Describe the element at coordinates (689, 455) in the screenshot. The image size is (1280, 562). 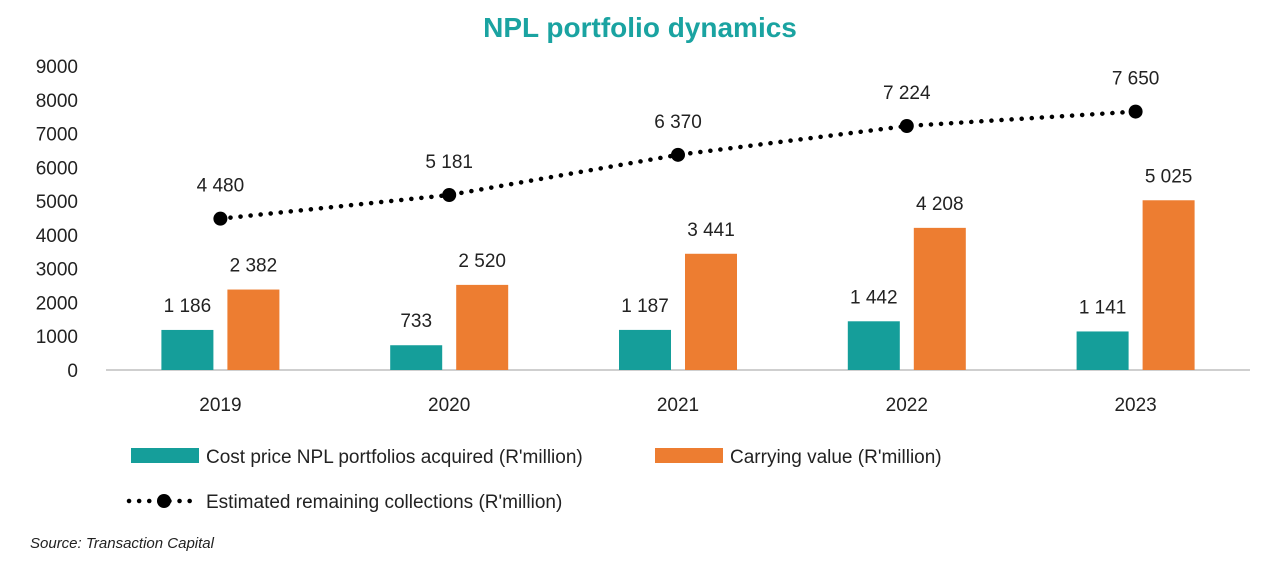
I see `legend-swatch-carrying-value` at that location.